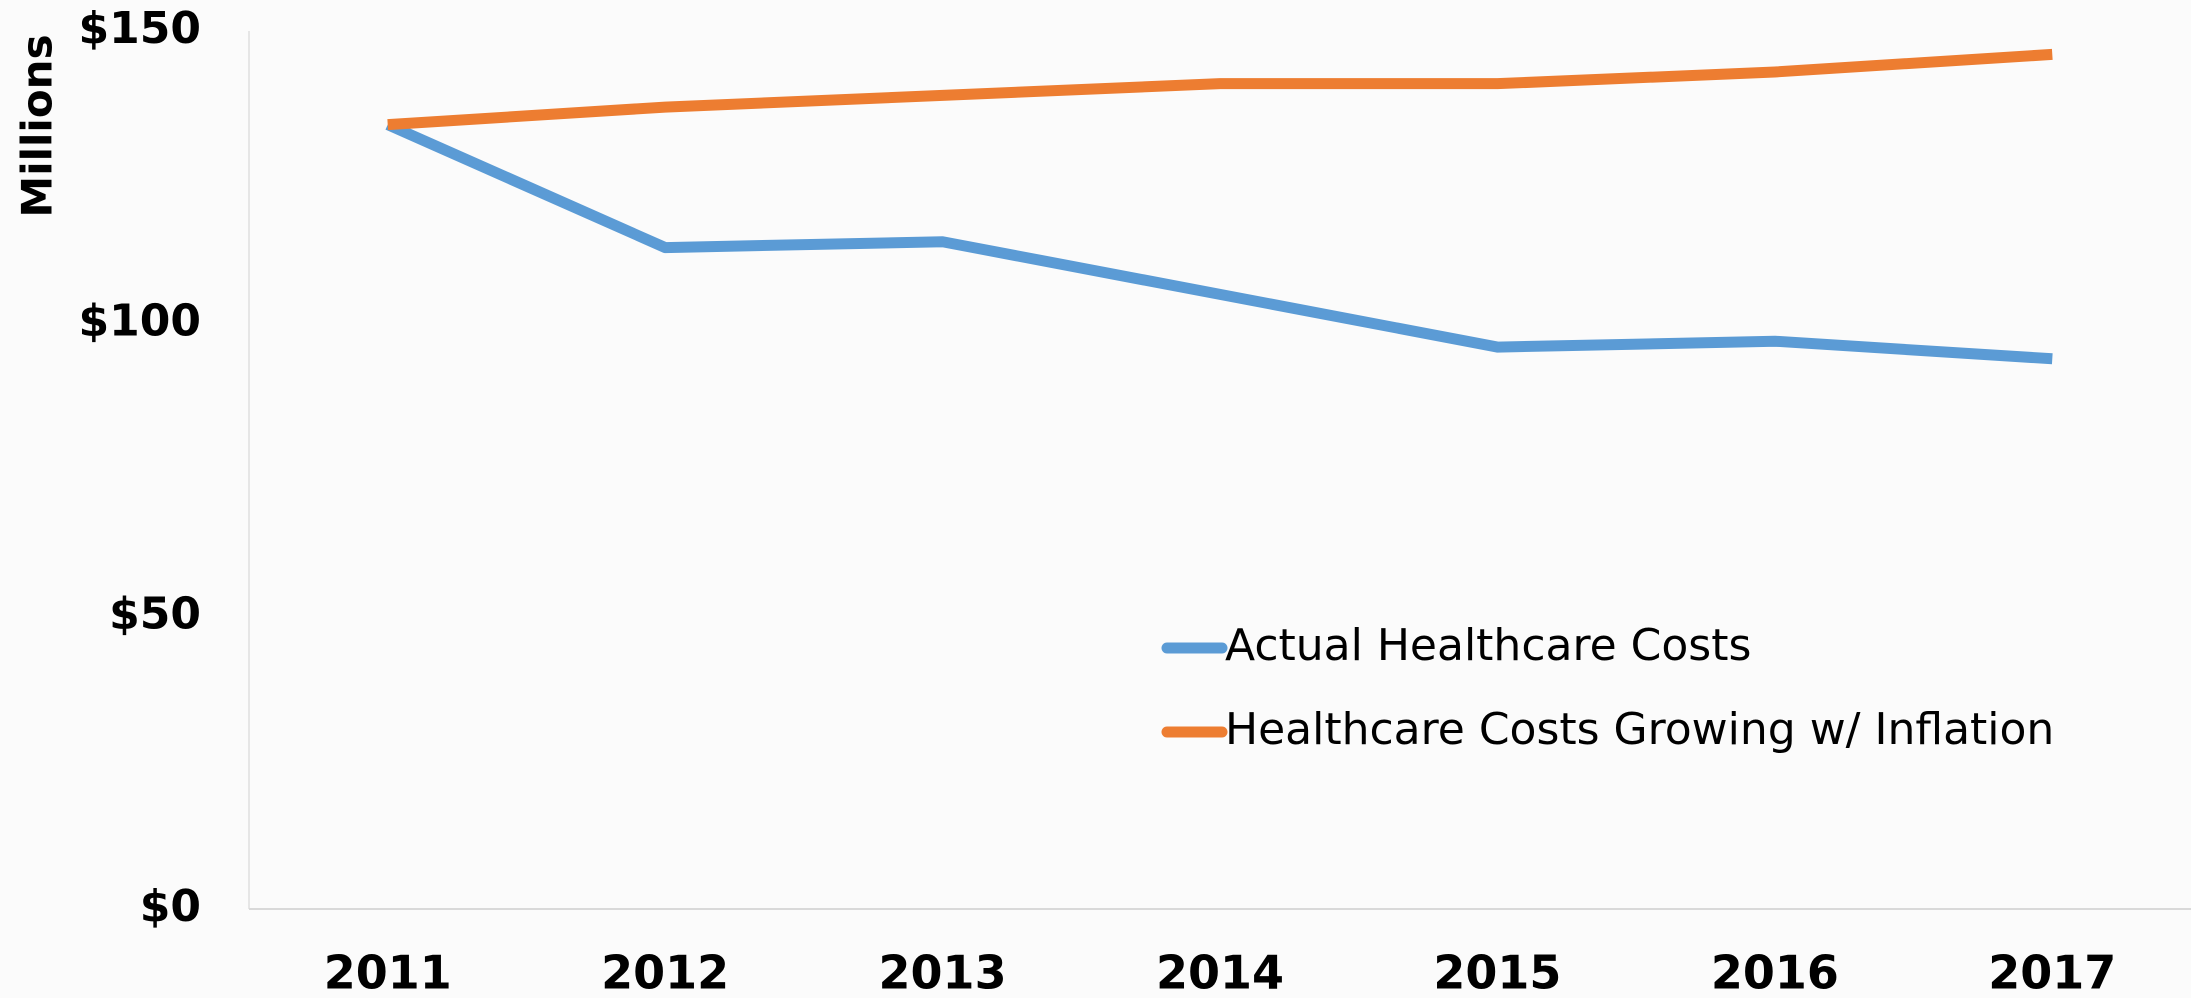 The image size is (2191, 998). Describe the element at coordinates (140, 321) in the screenshot. I see `y-tick-label: $100` at that location.